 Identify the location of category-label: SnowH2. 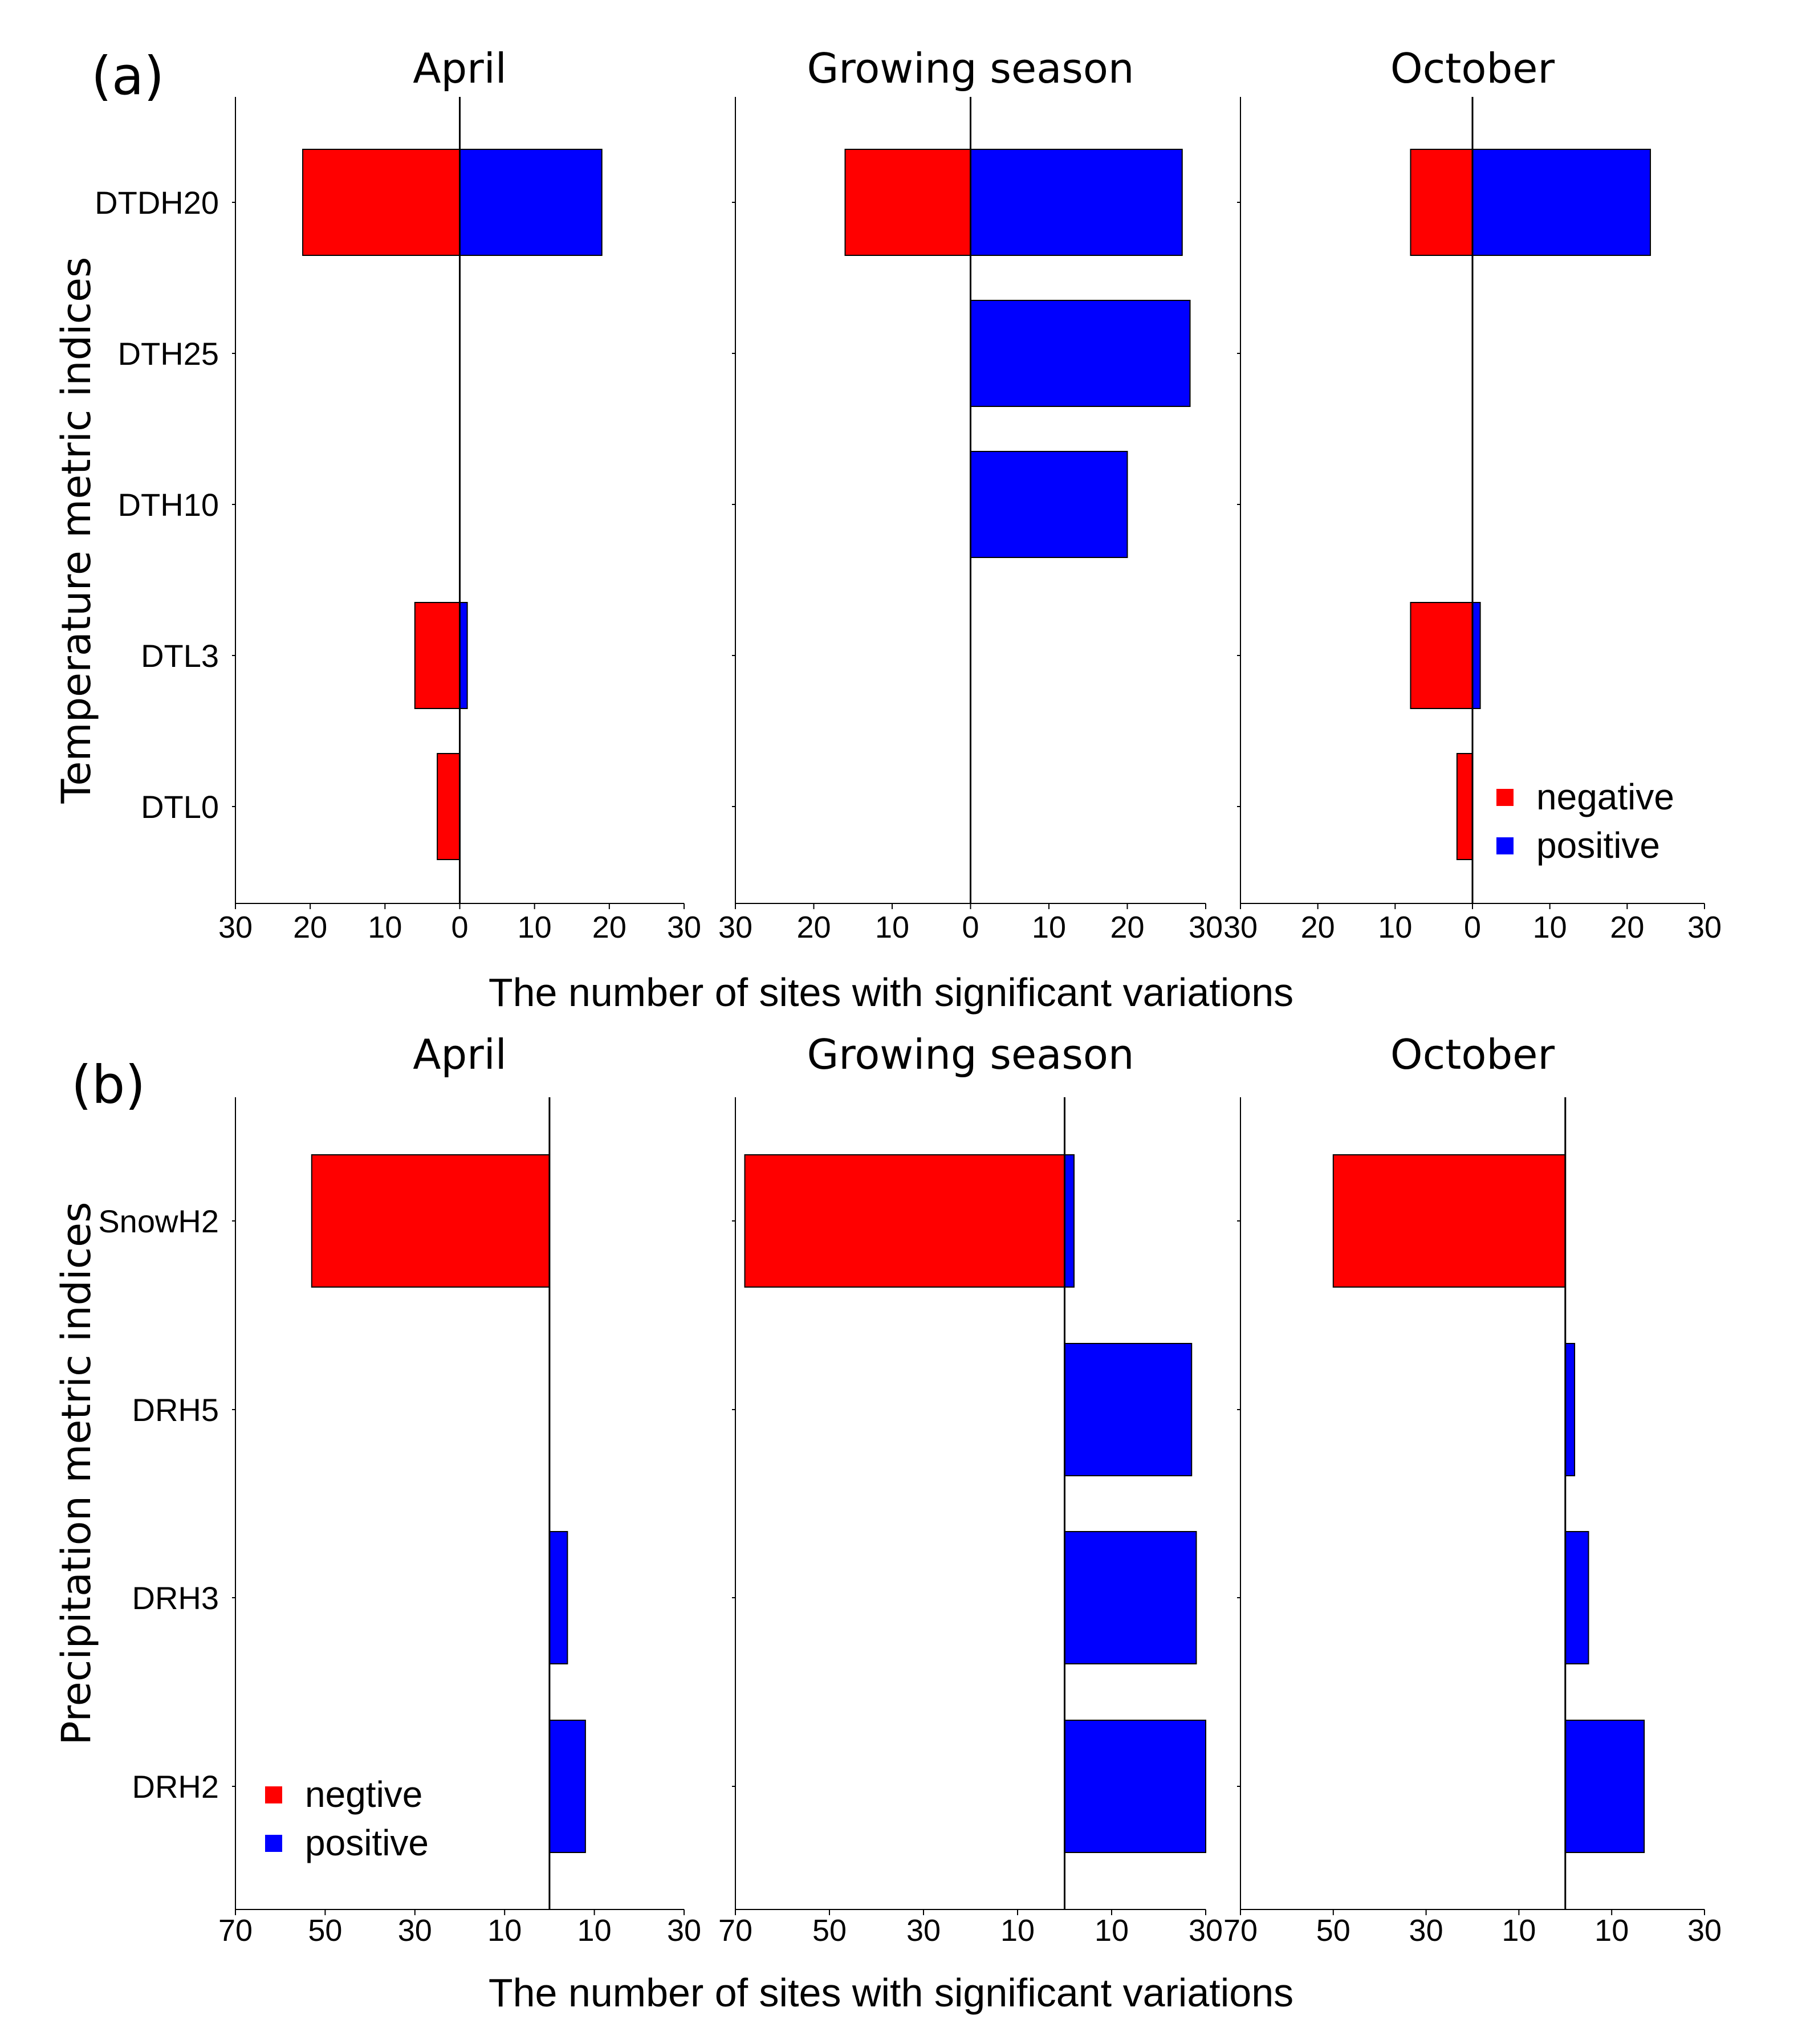
(158, 1221).